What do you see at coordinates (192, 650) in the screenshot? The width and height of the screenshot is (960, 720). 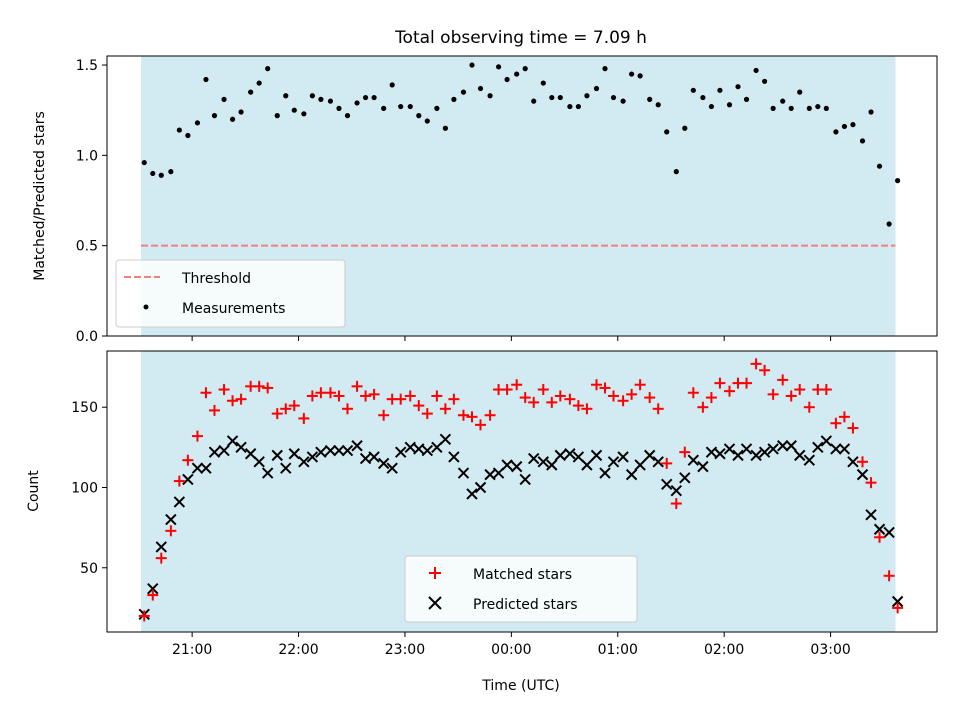 I see `x-tick-label: 21:00` at bounding box center [192, 650].